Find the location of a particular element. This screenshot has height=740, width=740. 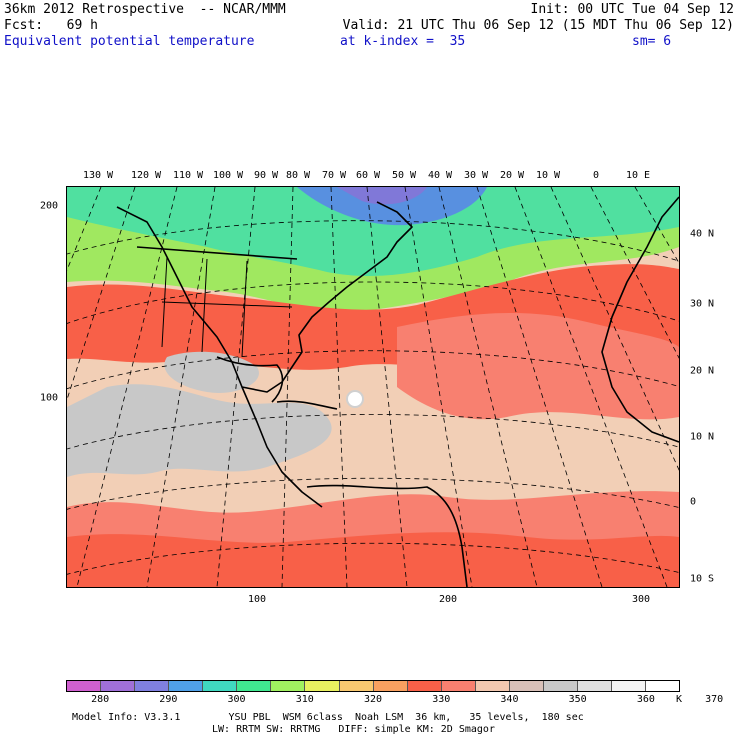

latitude-label: 20 N is located at coordinates (702, 371).